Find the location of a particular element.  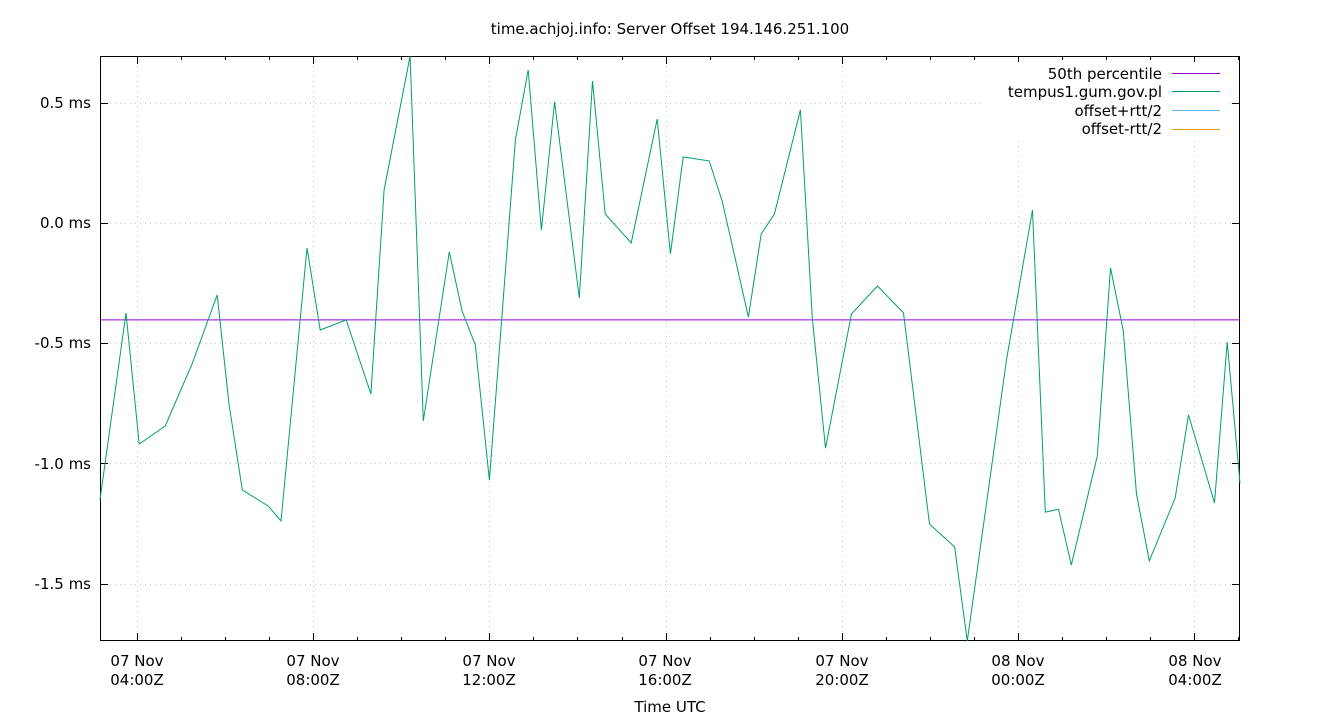

legend-label-percentile: 50th percentile is located at coordinates (1105, 74).